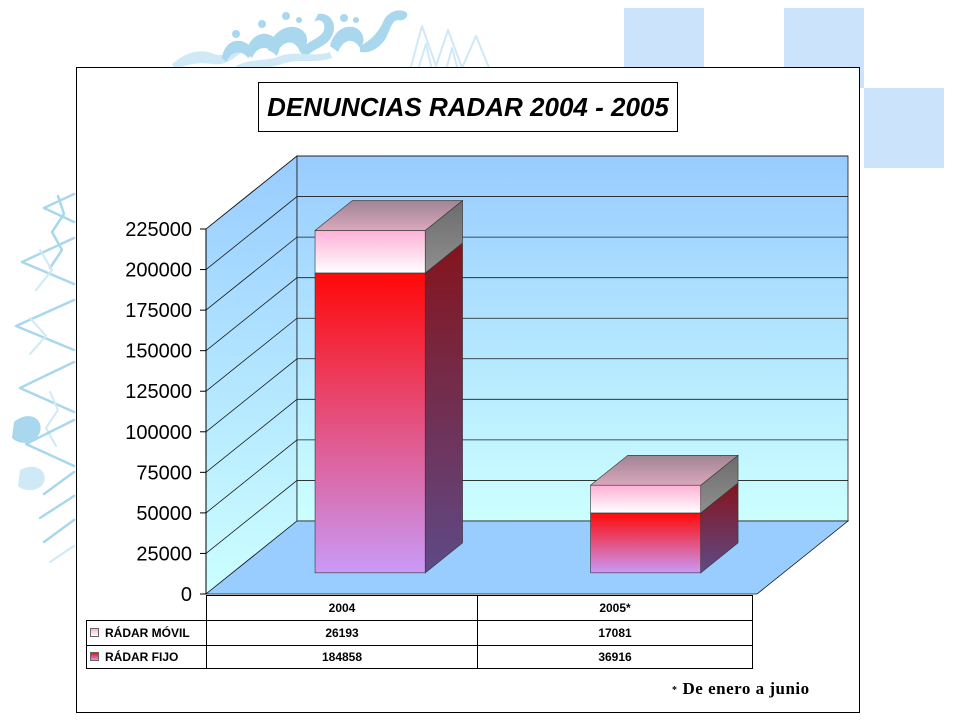 The height and width of the screenshot is (720, 960). I want to click on bar-radar-fijo-2005, so click(646, 543).